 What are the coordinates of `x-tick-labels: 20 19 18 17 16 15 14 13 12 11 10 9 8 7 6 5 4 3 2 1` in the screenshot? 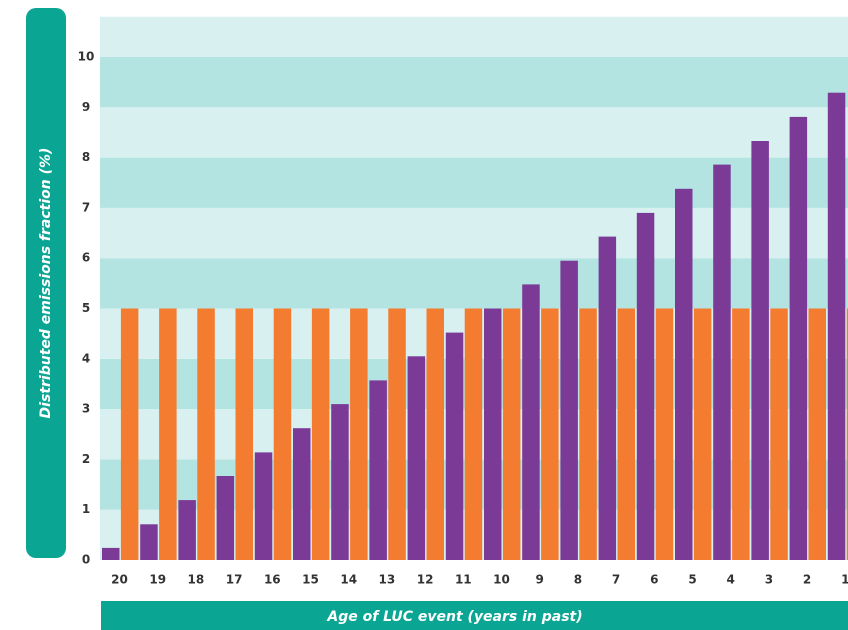 It's located at (479, 580).